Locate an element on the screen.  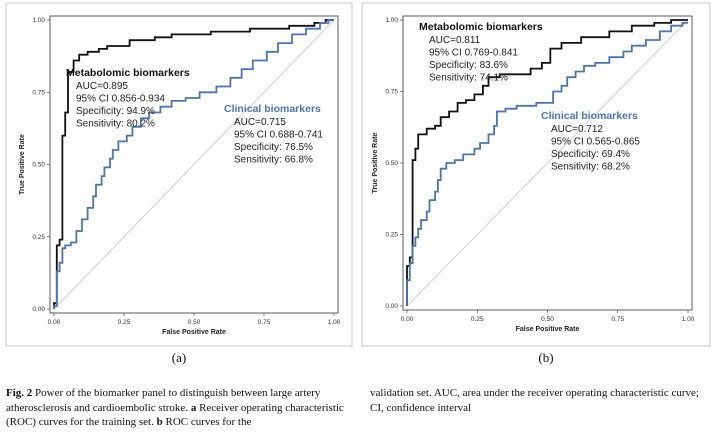
clinical-legend-title-b: Clinical biomarkers is located at coordinates (589, 116).